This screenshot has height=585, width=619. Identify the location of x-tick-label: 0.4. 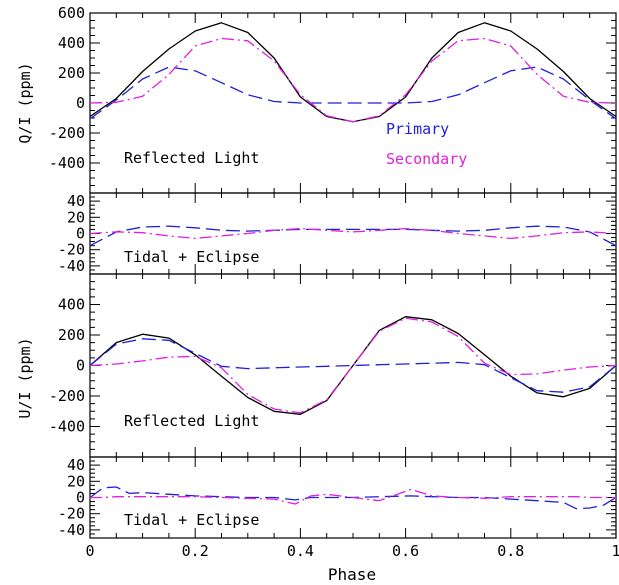
(300, 551).